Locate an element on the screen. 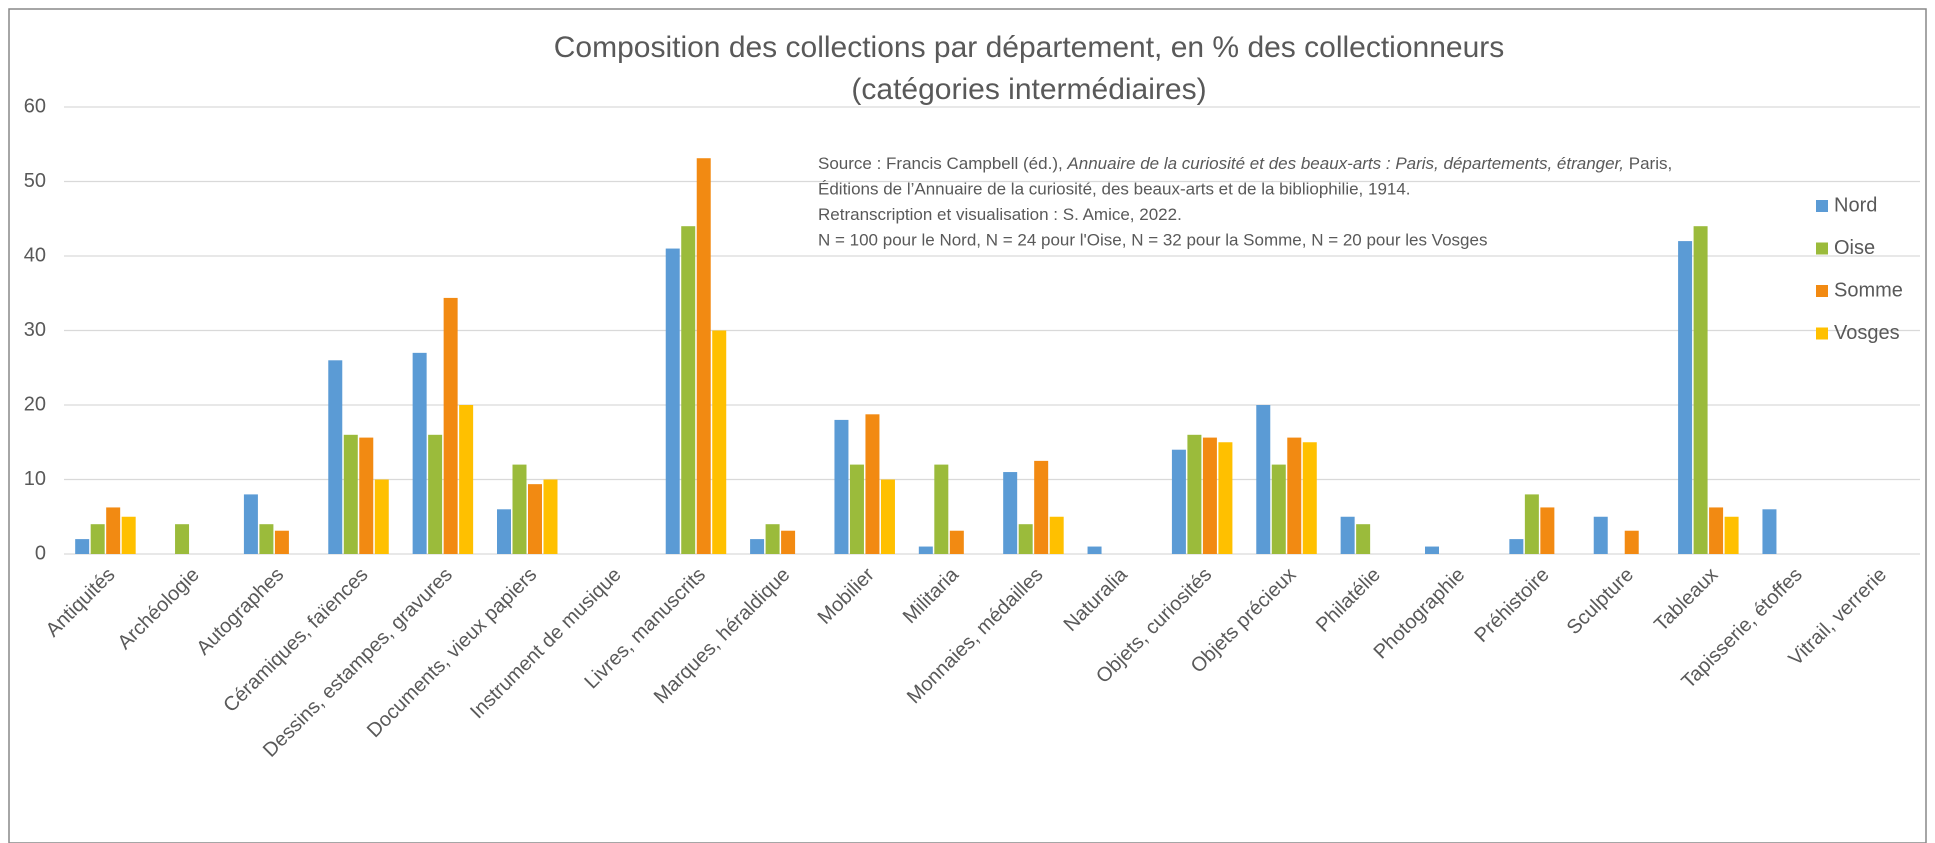  y-tick-label: 10 is located at coordinates (35, 479).